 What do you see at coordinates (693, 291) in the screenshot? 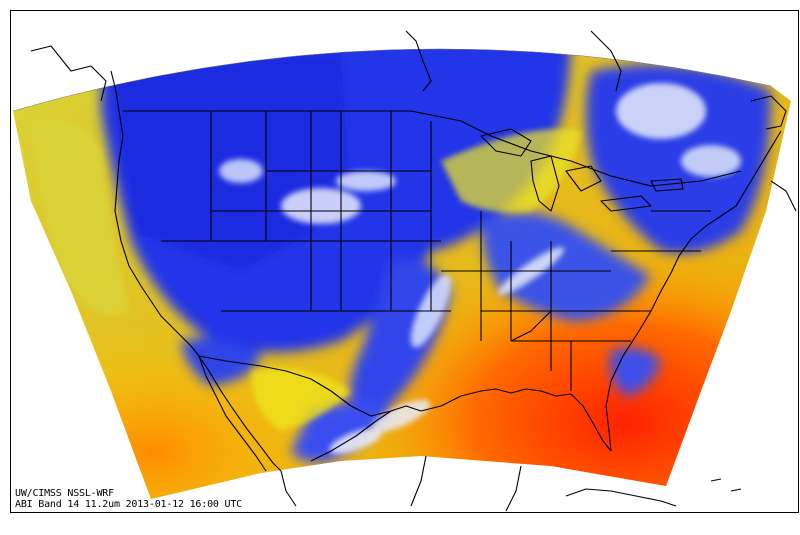
I see `atlantic-coastline` at bounding box center [693, 291].